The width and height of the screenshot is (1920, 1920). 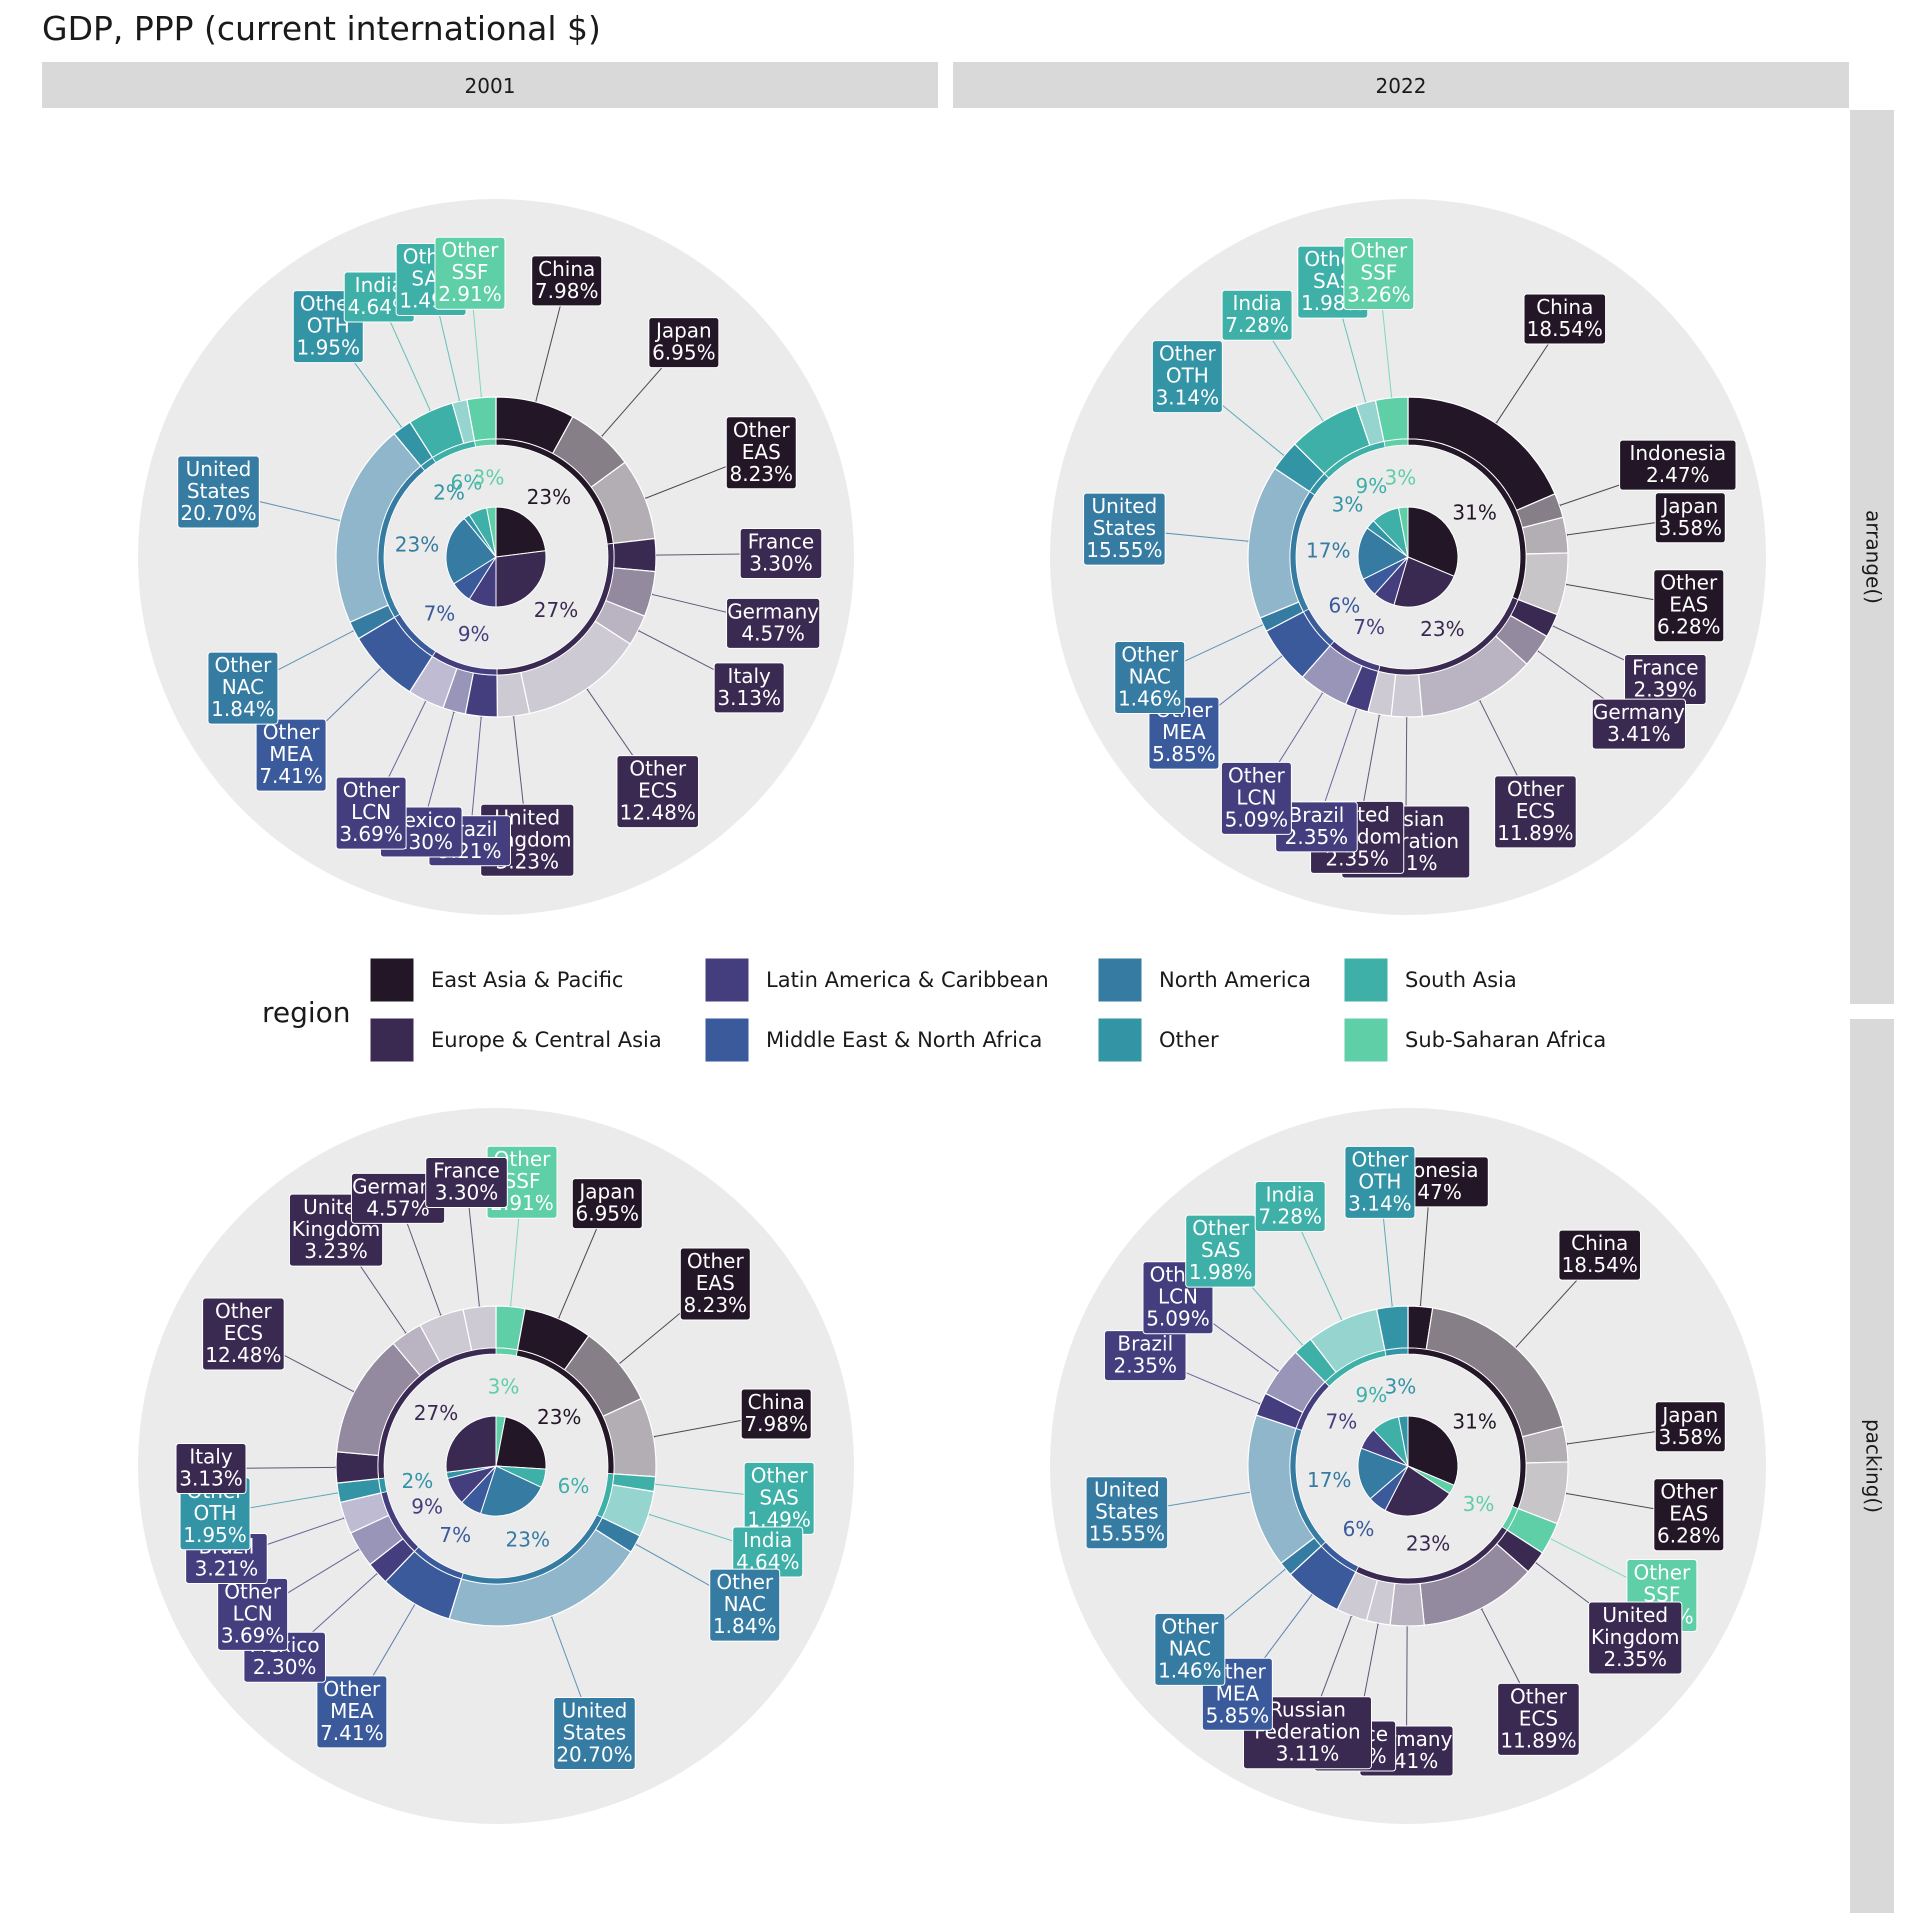 What do you see at coordinates (1238, 1715) in the screenshot?
I see `label-value-other-mea: 5.85%` at bounding box center [1238, 1715].